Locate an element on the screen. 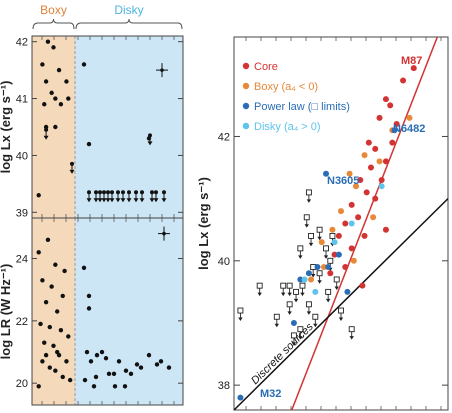 The height and width of the screenshot is (413, 452). right-y-tick-label: 42 is located at coordinates (224, 137).